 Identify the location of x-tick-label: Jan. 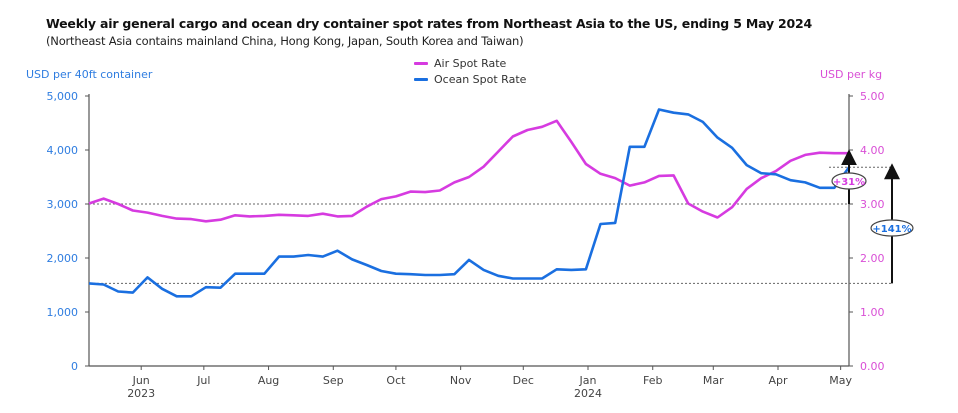
(588, 380).